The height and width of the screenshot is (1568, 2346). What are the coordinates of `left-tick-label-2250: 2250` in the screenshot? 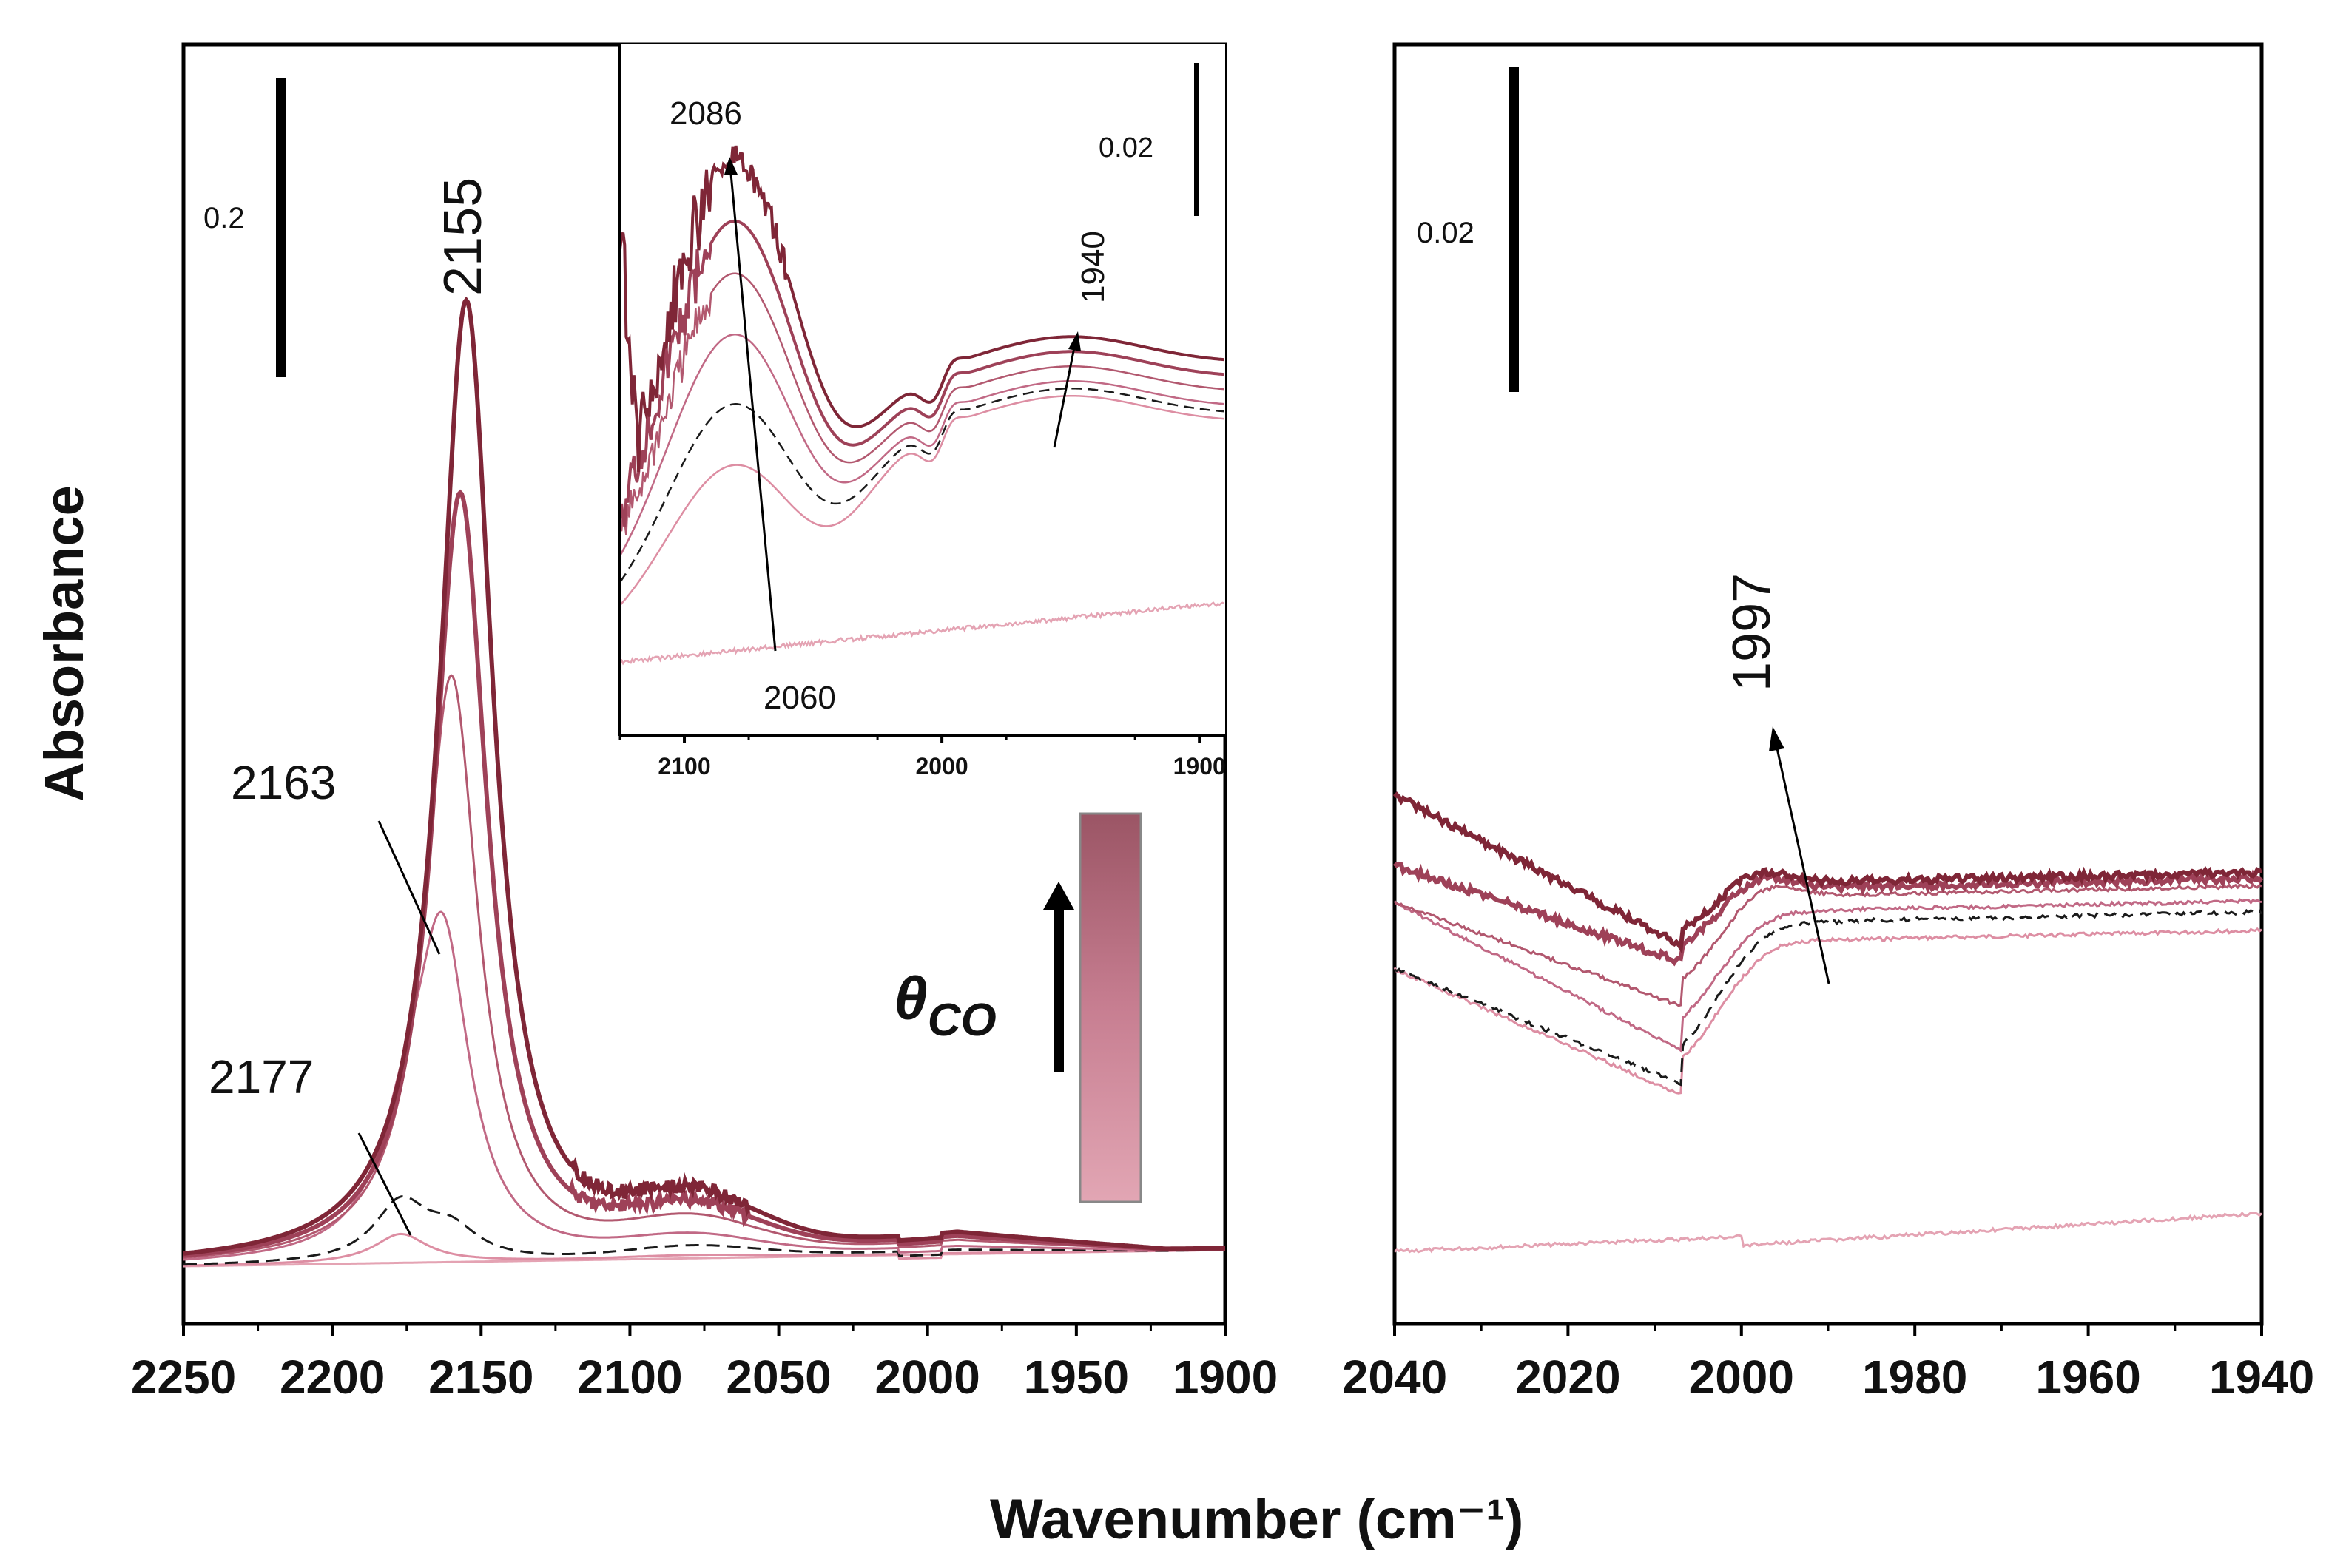 It's located at (183, 1377).